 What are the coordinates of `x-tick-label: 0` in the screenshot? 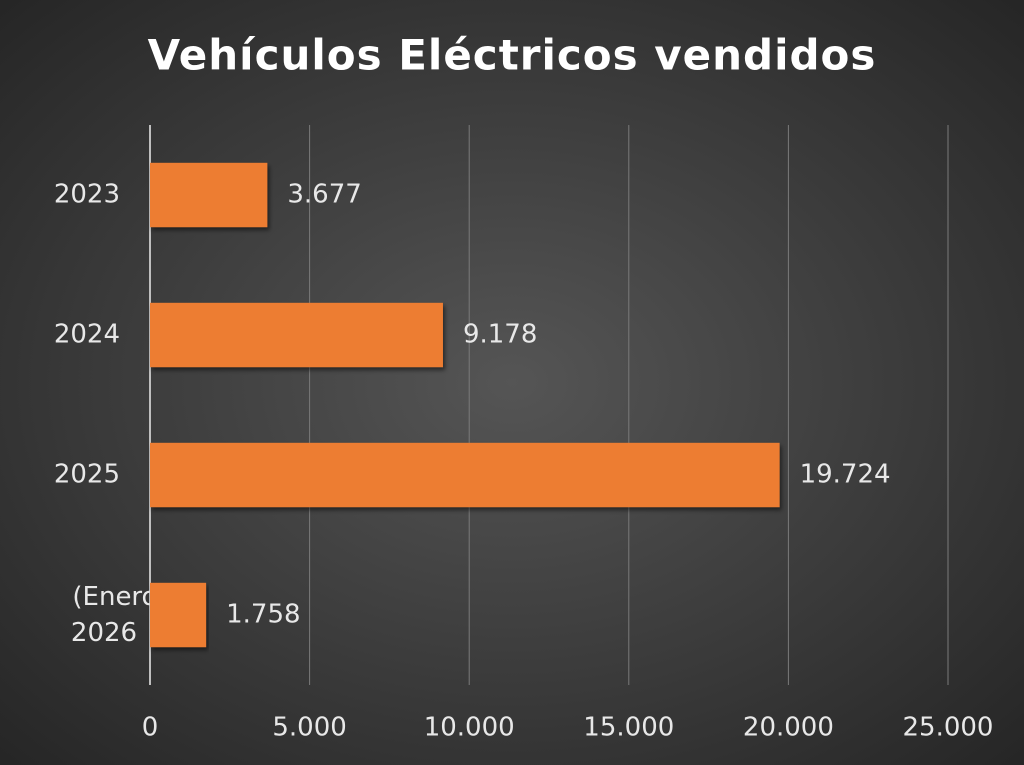 It's located at (150, 728).